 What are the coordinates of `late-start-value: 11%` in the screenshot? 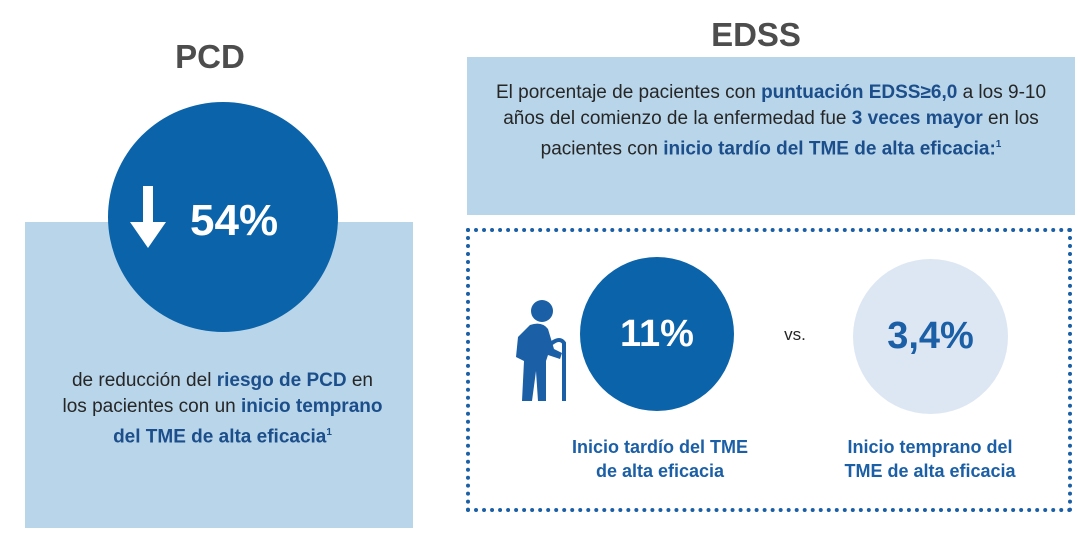 It's located at (657, 333).